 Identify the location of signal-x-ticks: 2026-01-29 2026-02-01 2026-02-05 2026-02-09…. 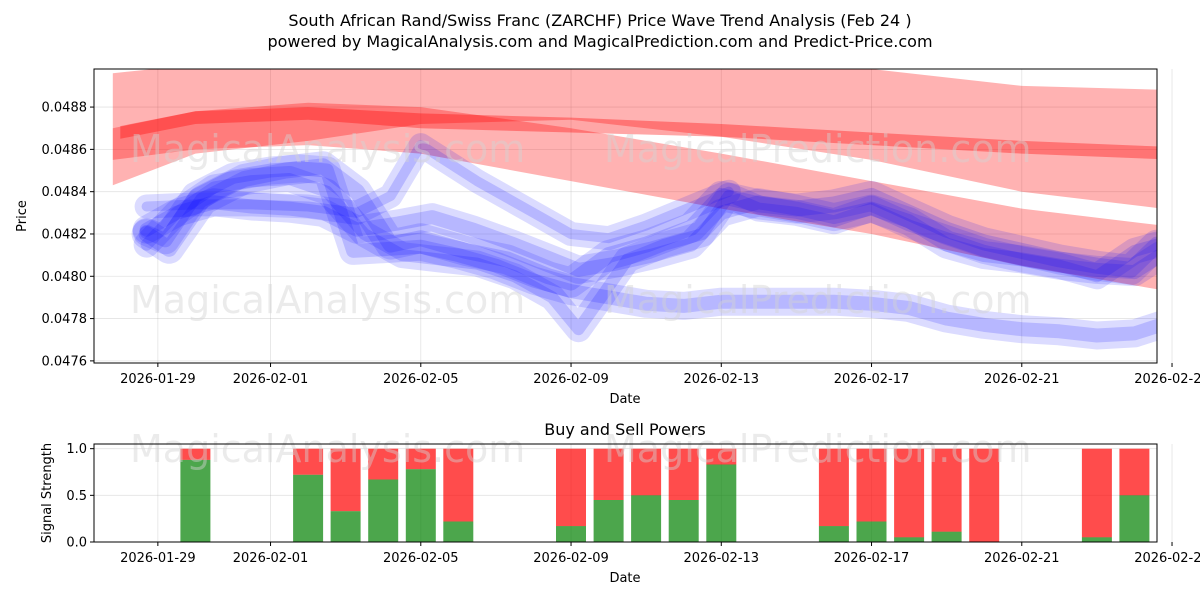
(660, 554).